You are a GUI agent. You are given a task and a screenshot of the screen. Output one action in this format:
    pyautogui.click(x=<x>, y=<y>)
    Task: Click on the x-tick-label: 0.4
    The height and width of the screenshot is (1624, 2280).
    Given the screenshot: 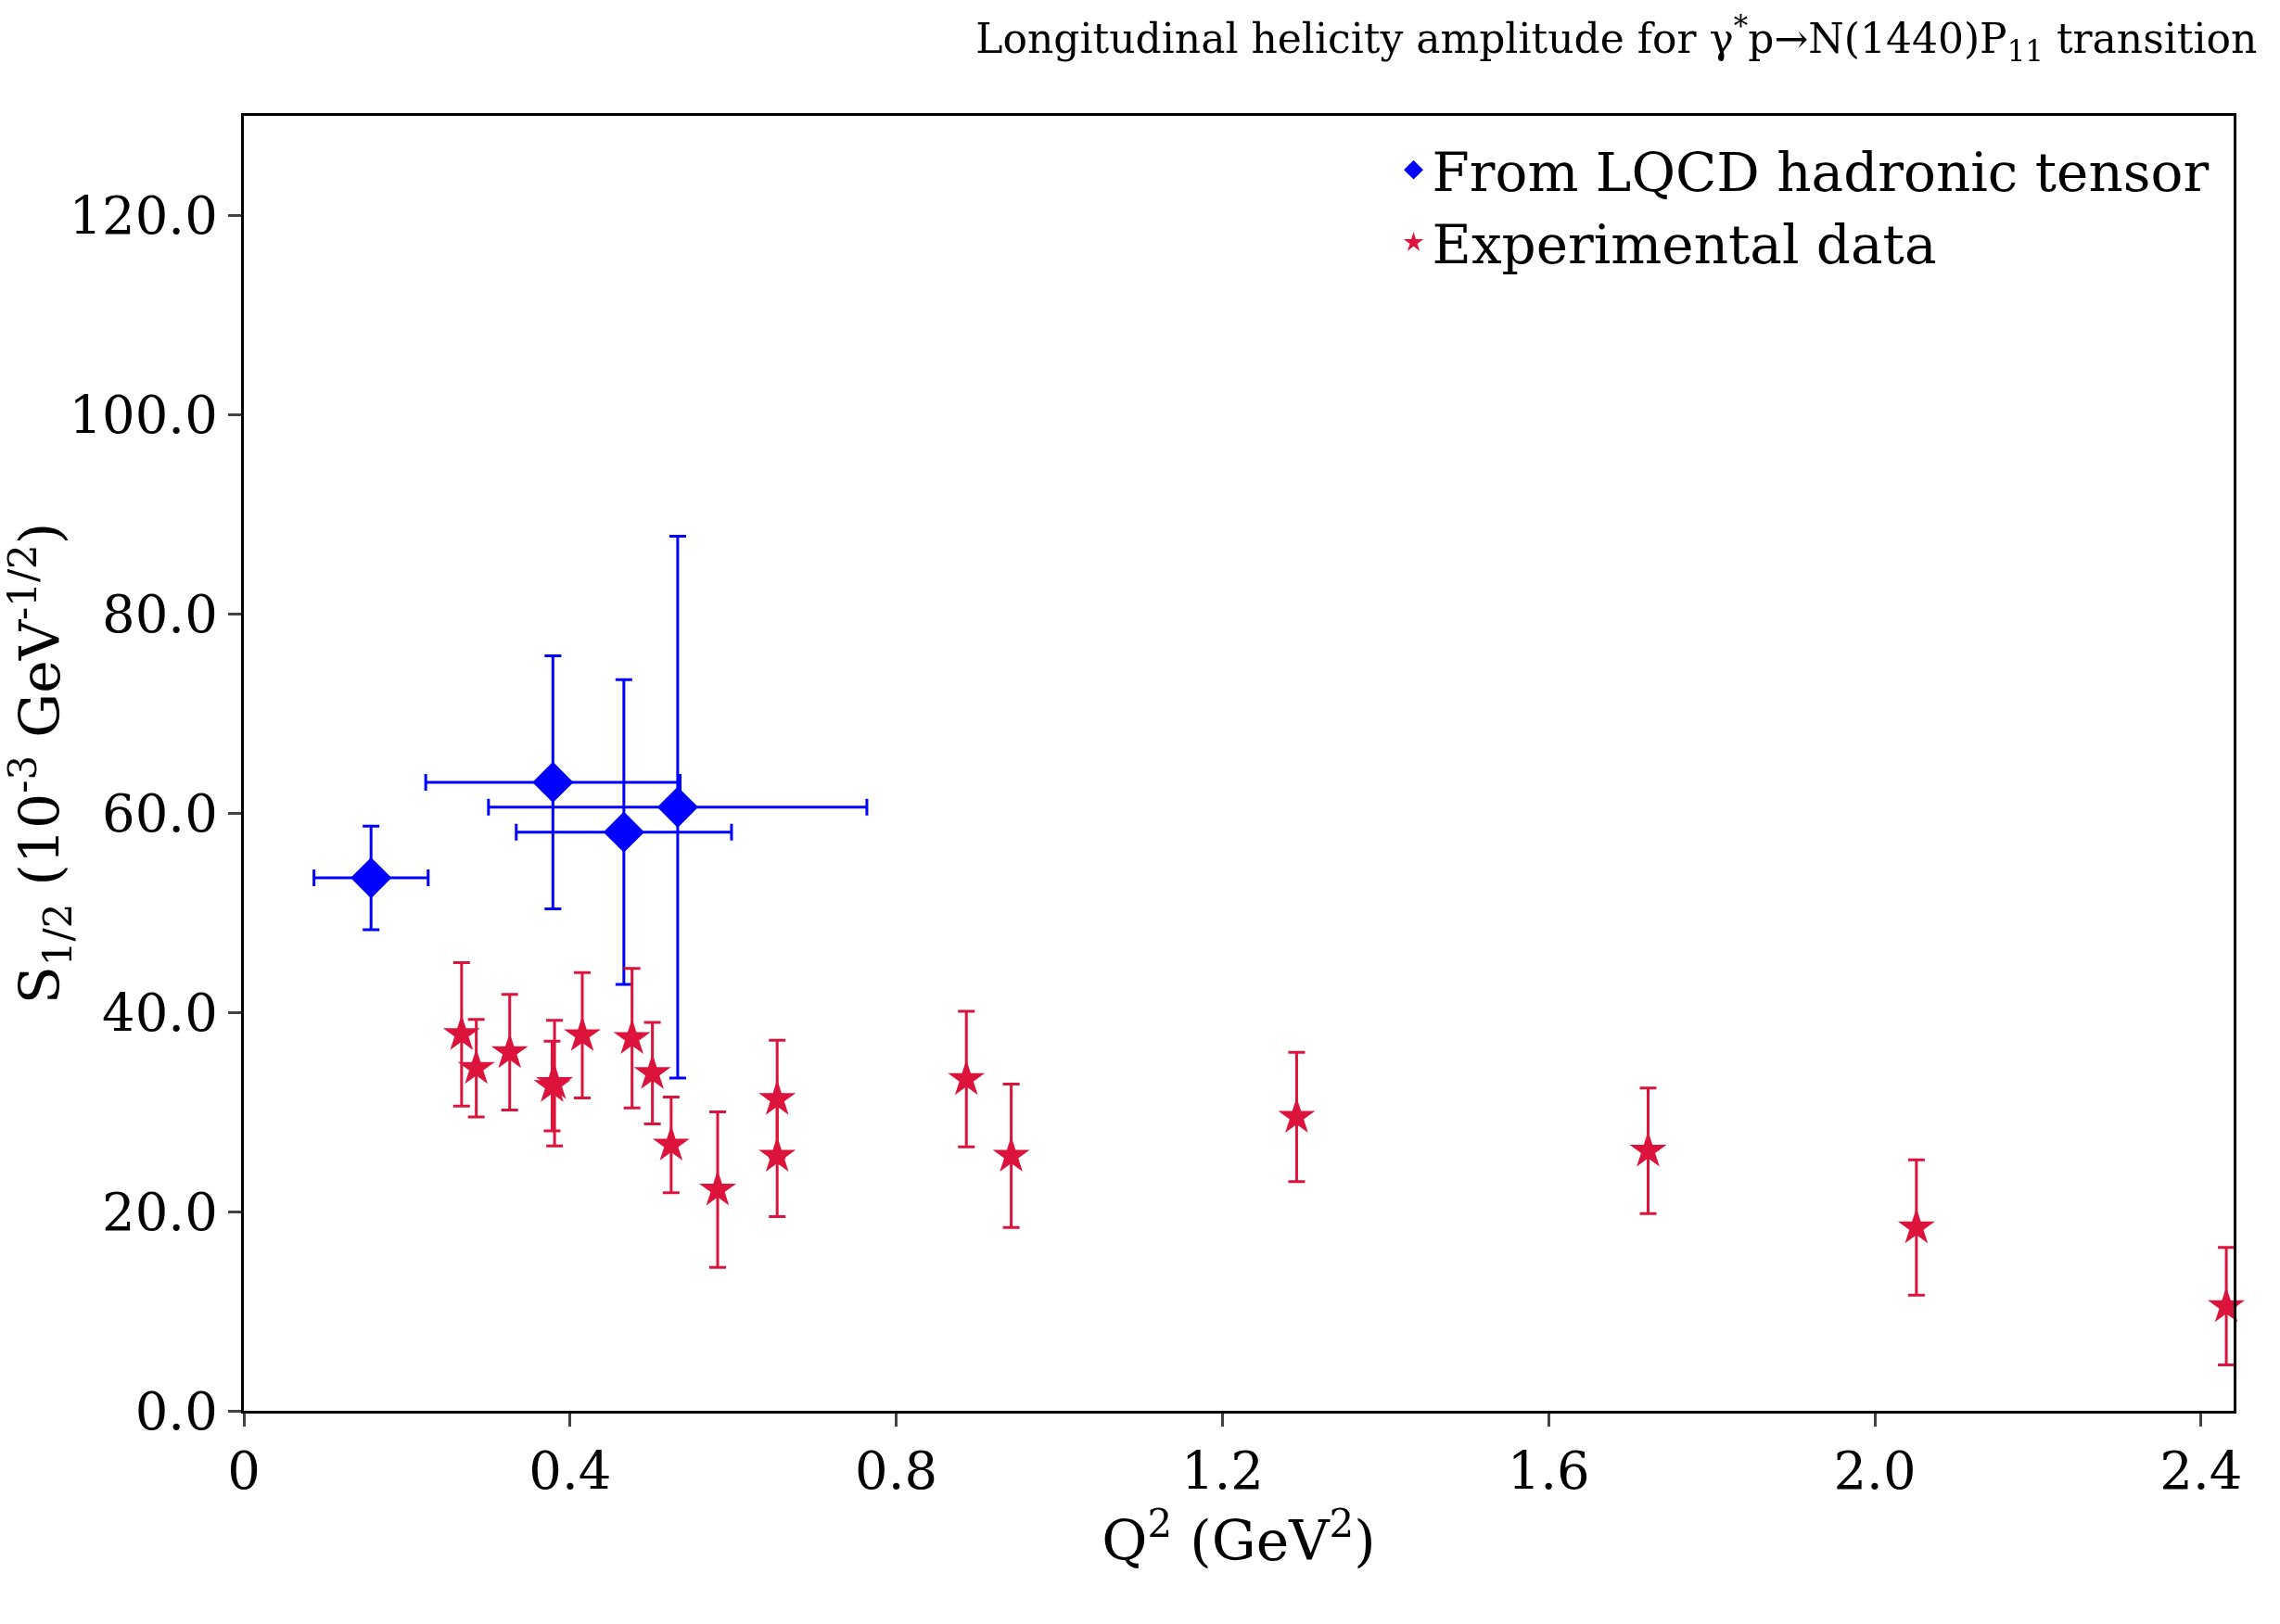 What is the action you would take?
    pyautogui.click(x=570, y=1471)
    